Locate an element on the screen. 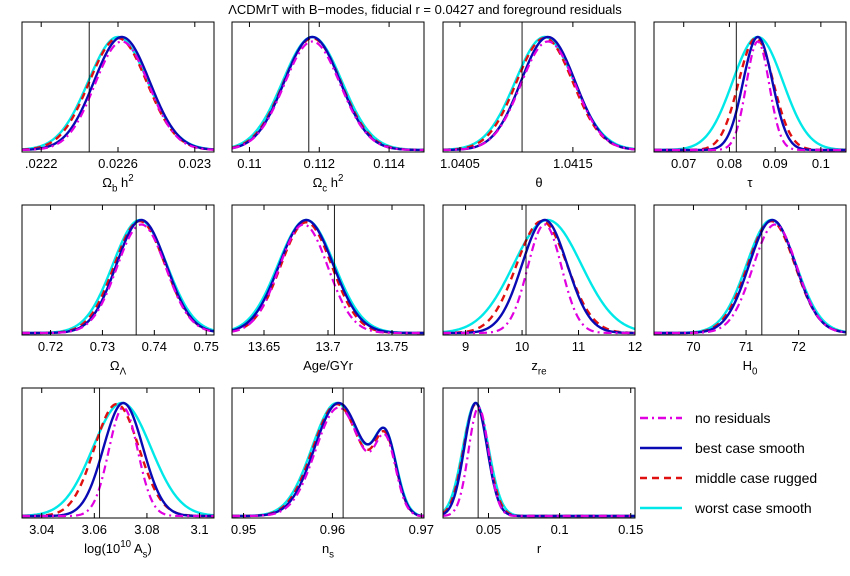 This screenshot has height=576, width=850. panel-1-curves is located at coordinates (118, 93).